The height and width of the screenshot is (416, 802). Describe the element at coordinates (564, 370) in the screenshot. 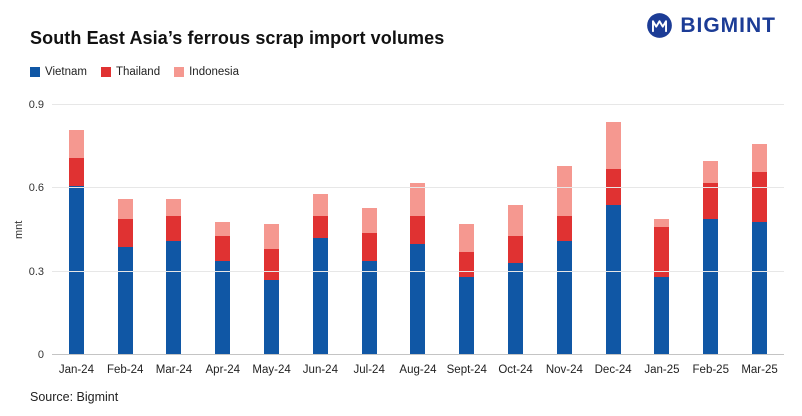

I see `x-tick-label: Nov-24` at that location.